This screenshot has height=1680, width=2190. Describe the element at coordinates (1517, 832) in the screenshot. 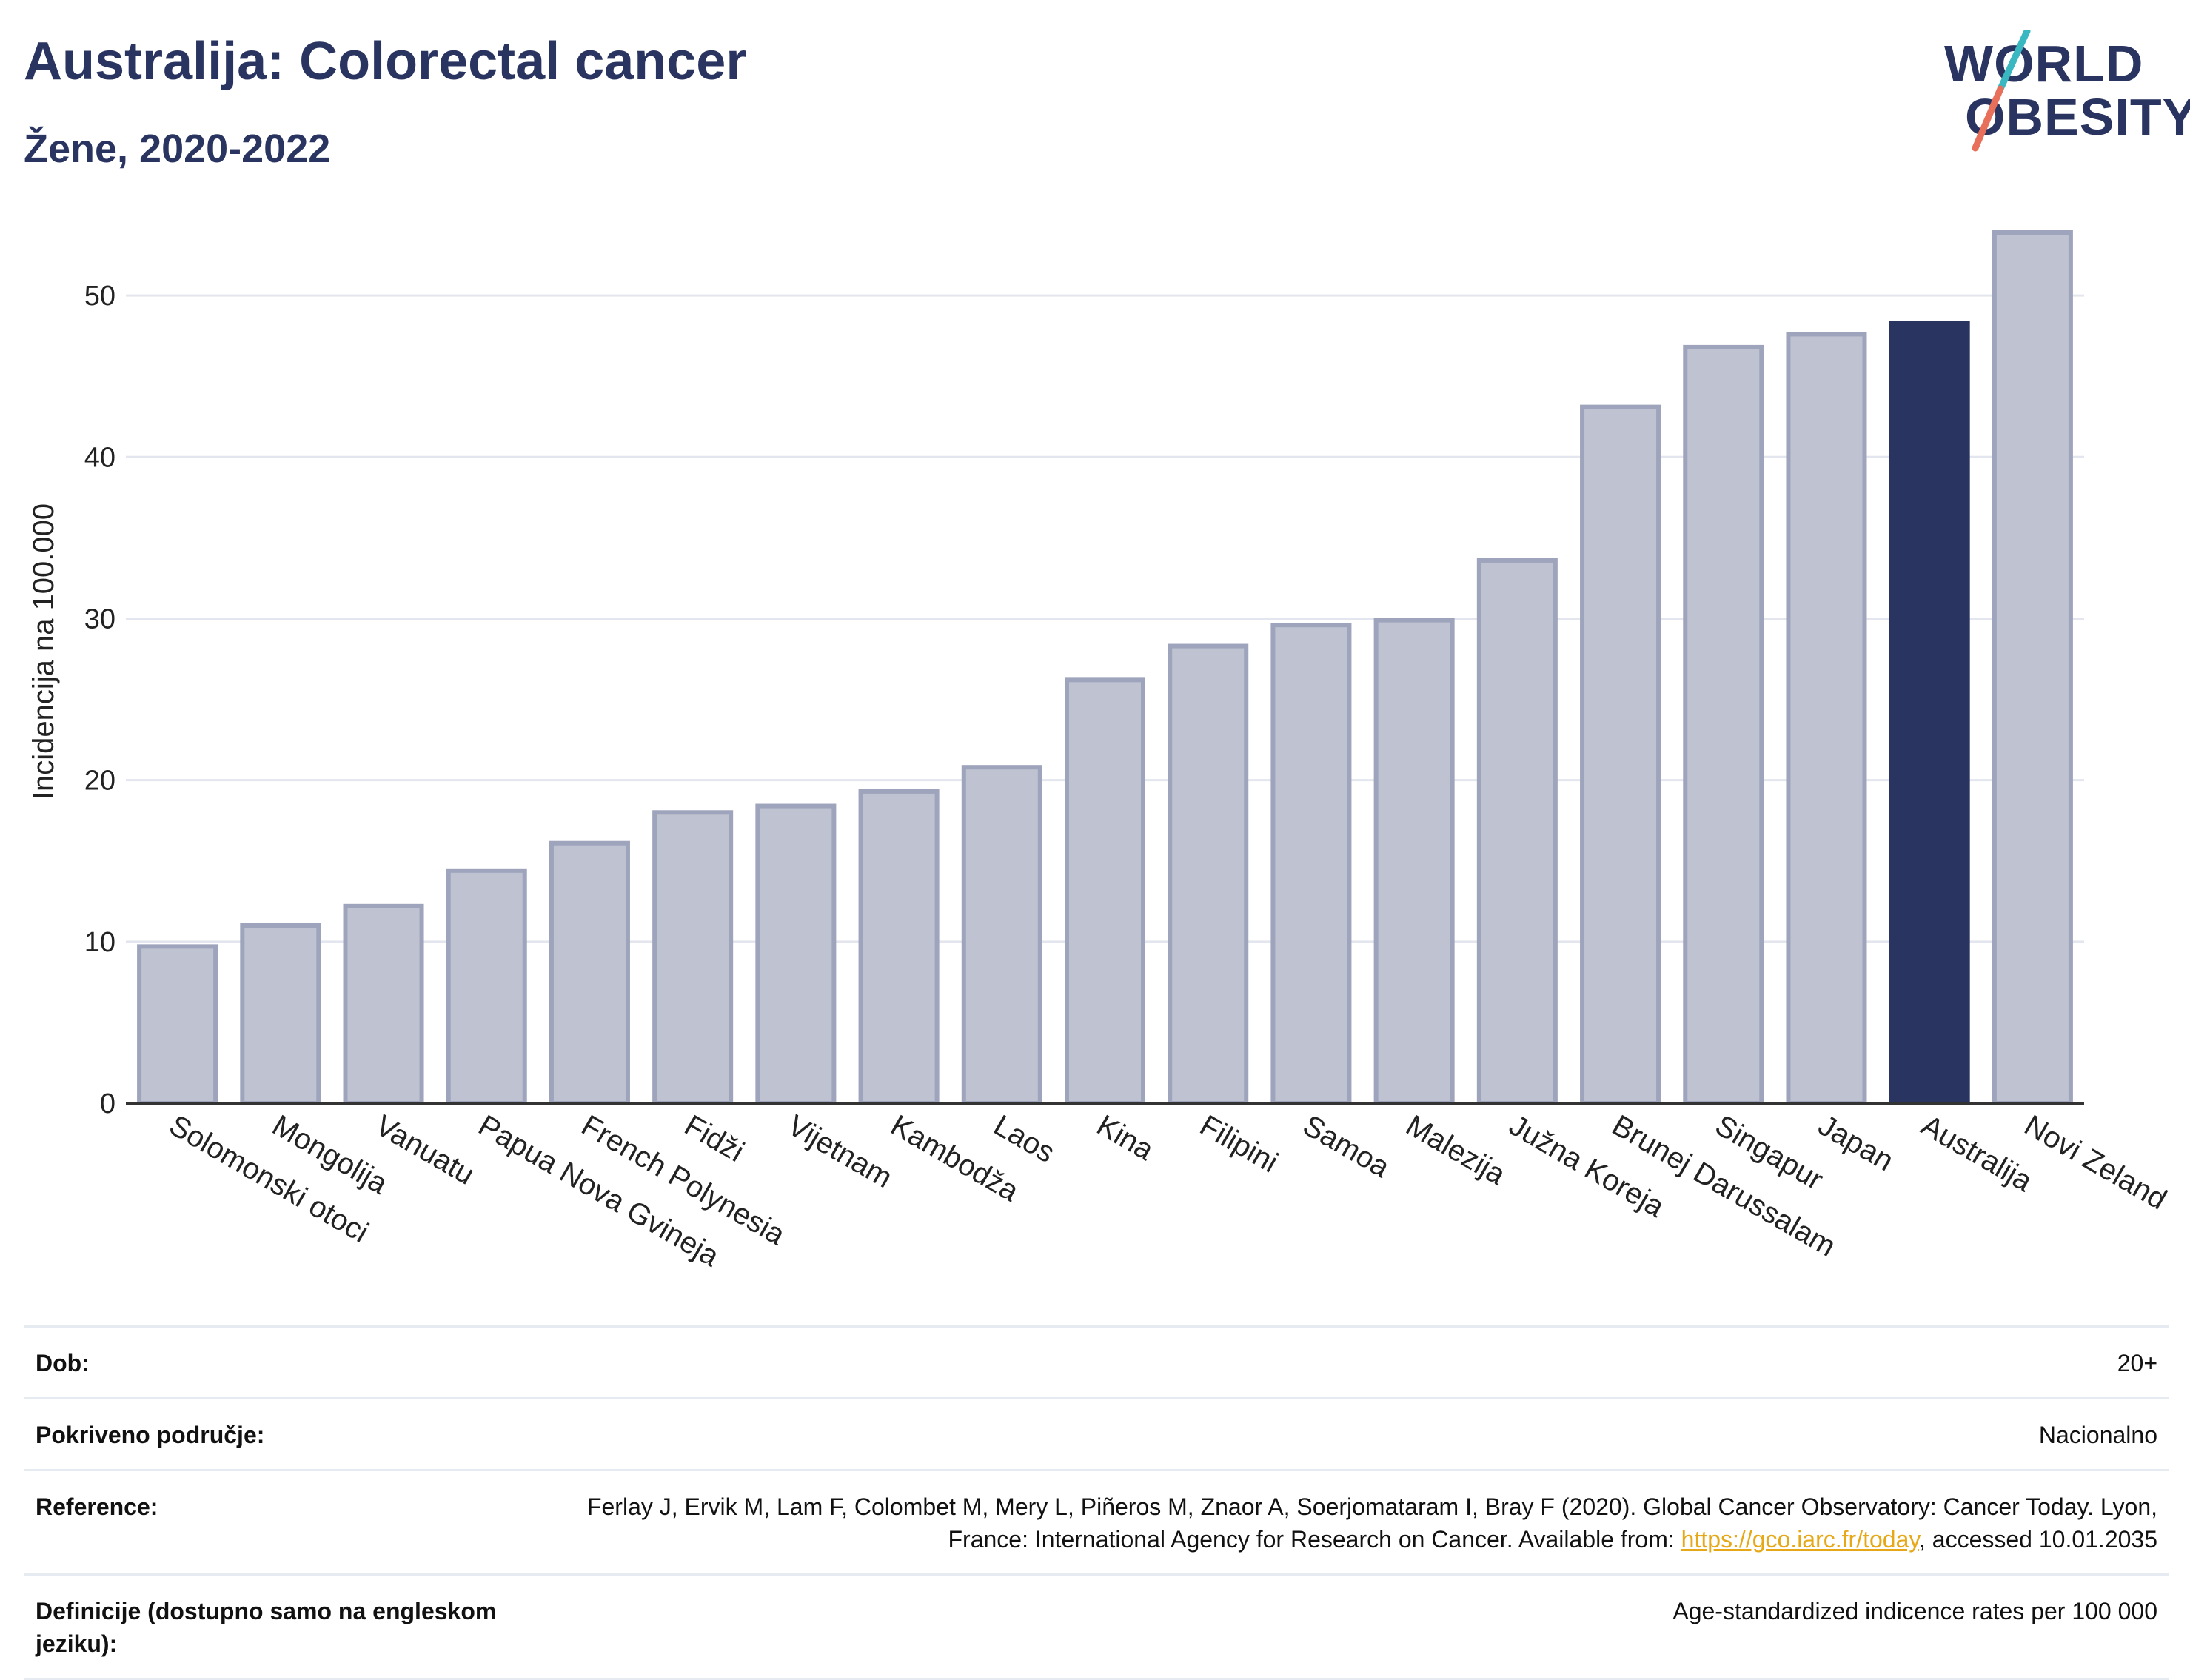

I see `bar-južna-koreja` at that location.